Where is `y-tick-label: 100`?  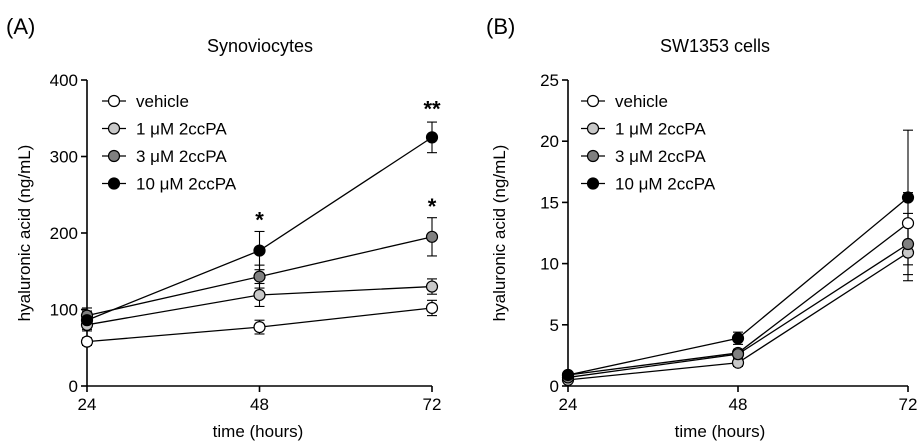
y-tick-label: 100 is located at coordinates (64, 310).